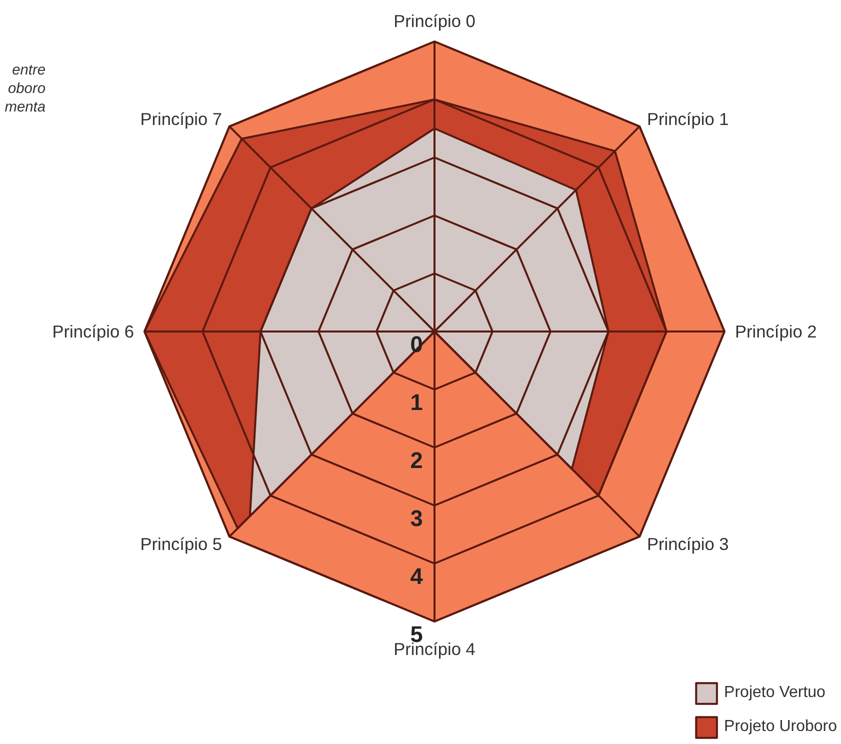  Describe the element at coordinates (416, 402) in the screenshot. I see `y-tick-label: 1` at that location.